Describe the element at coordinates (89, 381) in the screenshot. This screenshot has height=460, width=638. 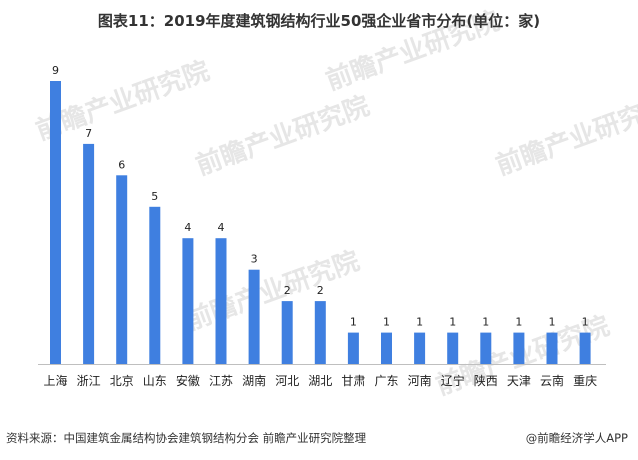
I see `x-tick-label-1: 浙江` at that location.